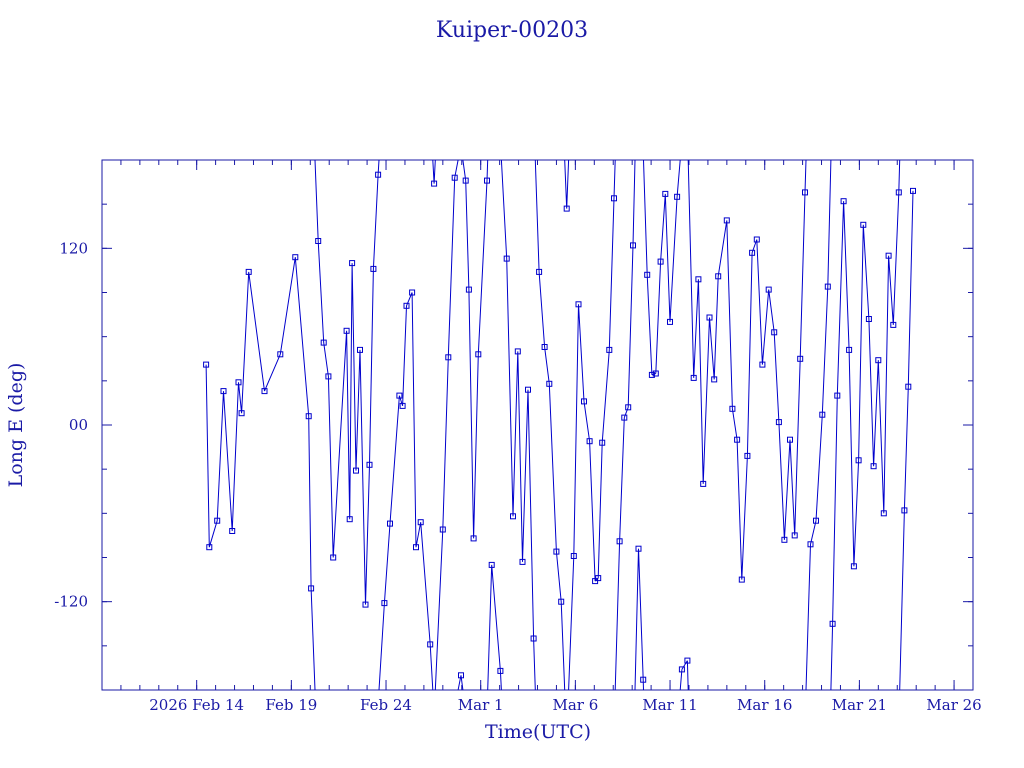  I want to click on x-tick-label: Mar 26, so click(953, 705).